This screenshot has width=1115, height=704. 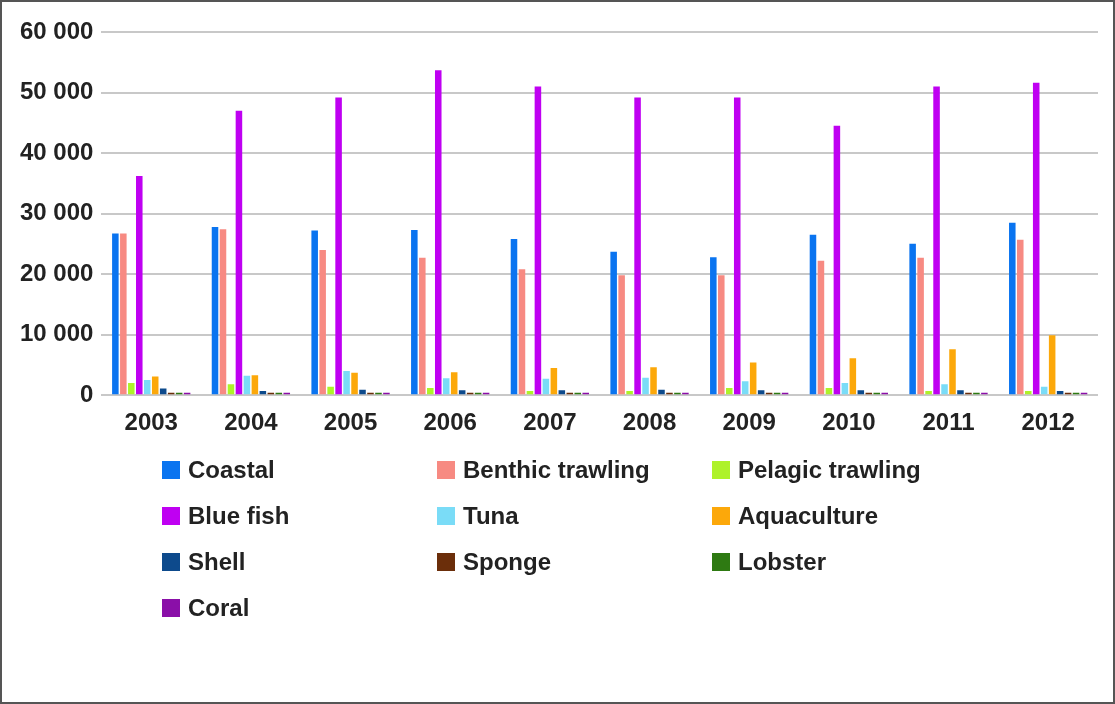 I want to click on x-tick-label: 2004, so click(x=251, y=422).